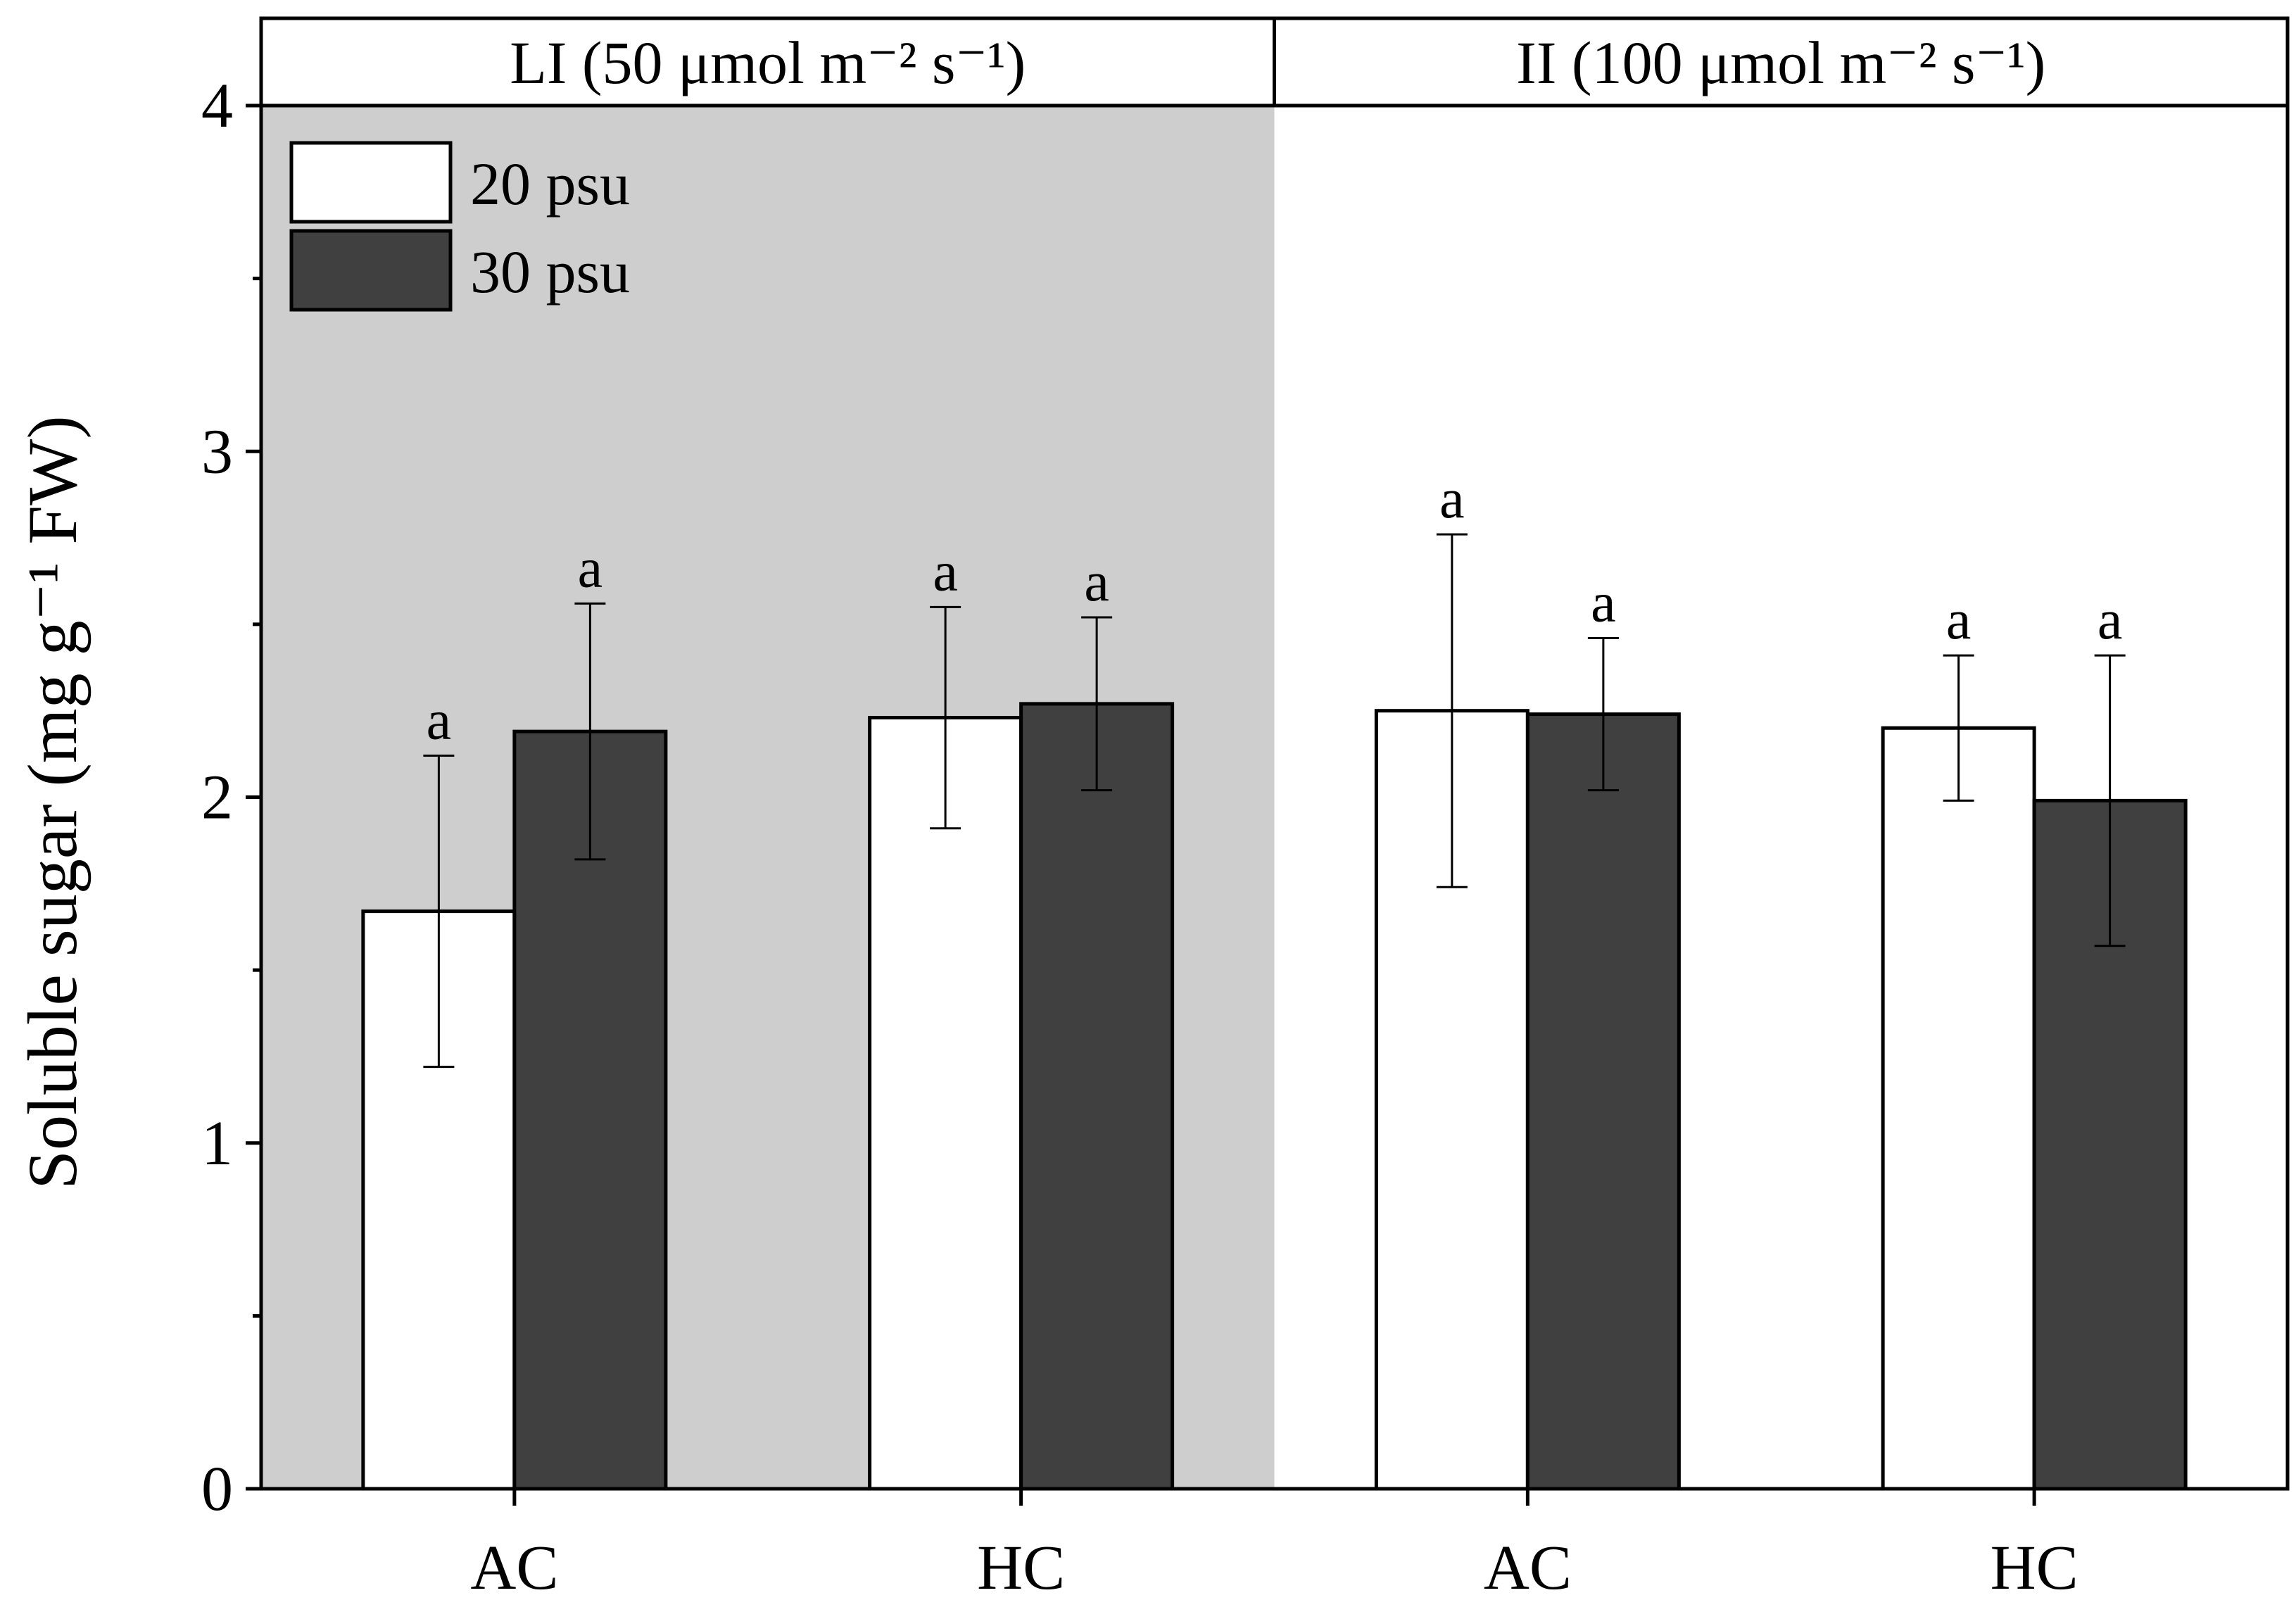 The width and height of the screenshot is (2296, 1619). I want to click on y-tick-label: 4, so click(217, 106).